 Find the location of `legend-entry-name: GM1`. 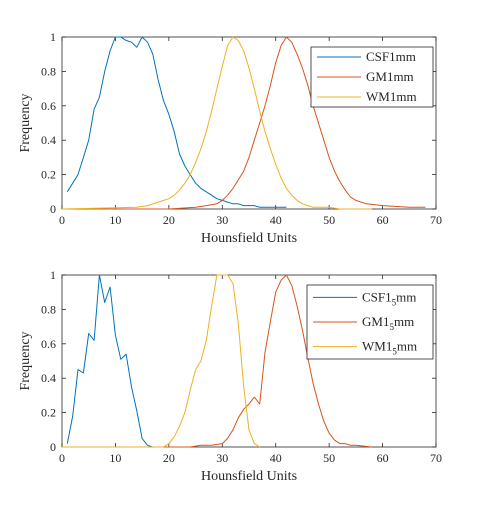

legend-entry-name: GM1 is located at coordinates (375, 321).